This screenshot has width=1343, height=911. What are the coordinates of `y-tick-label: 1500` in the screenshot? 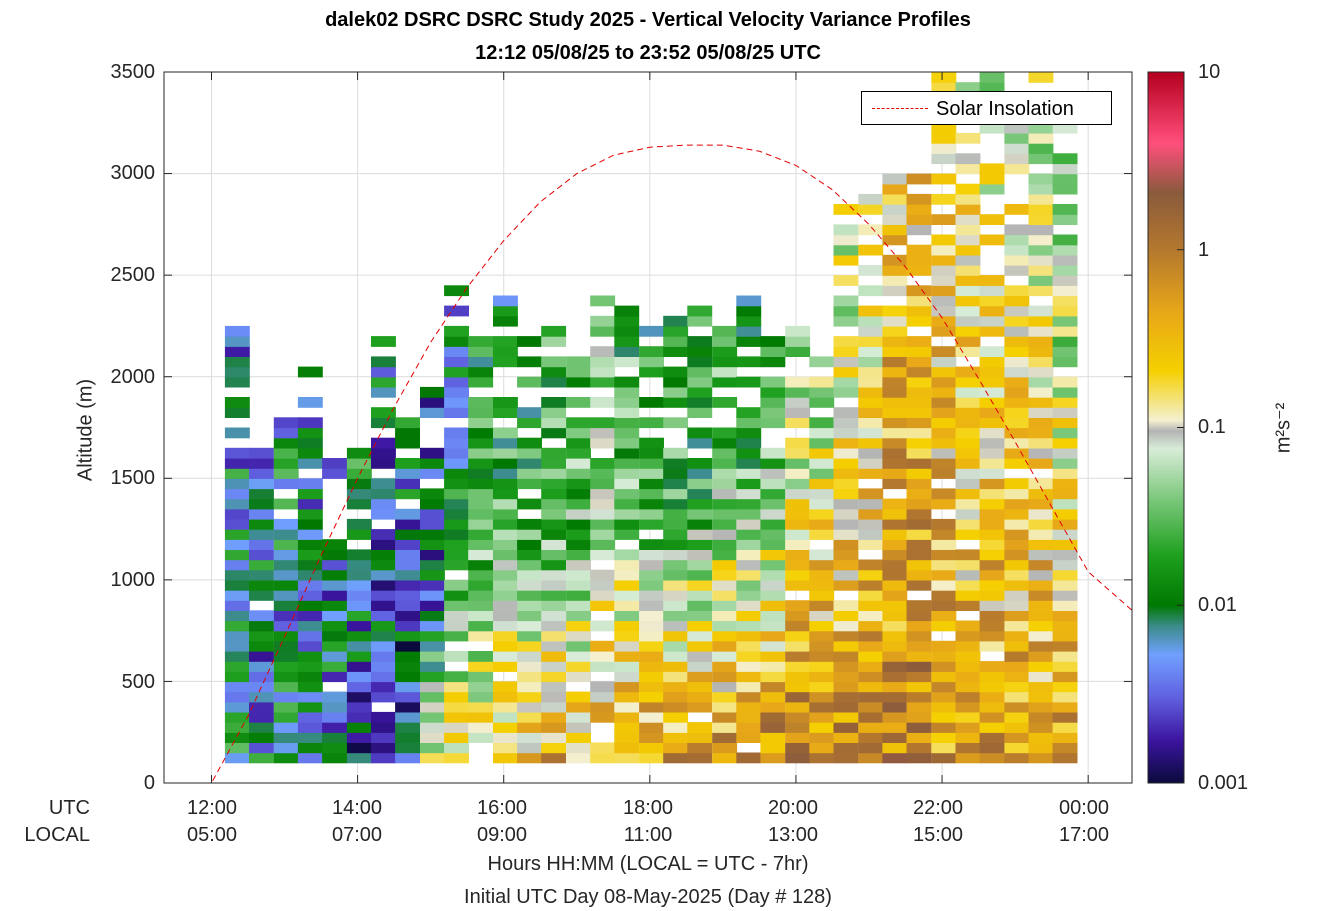 It's located at (133, 478).